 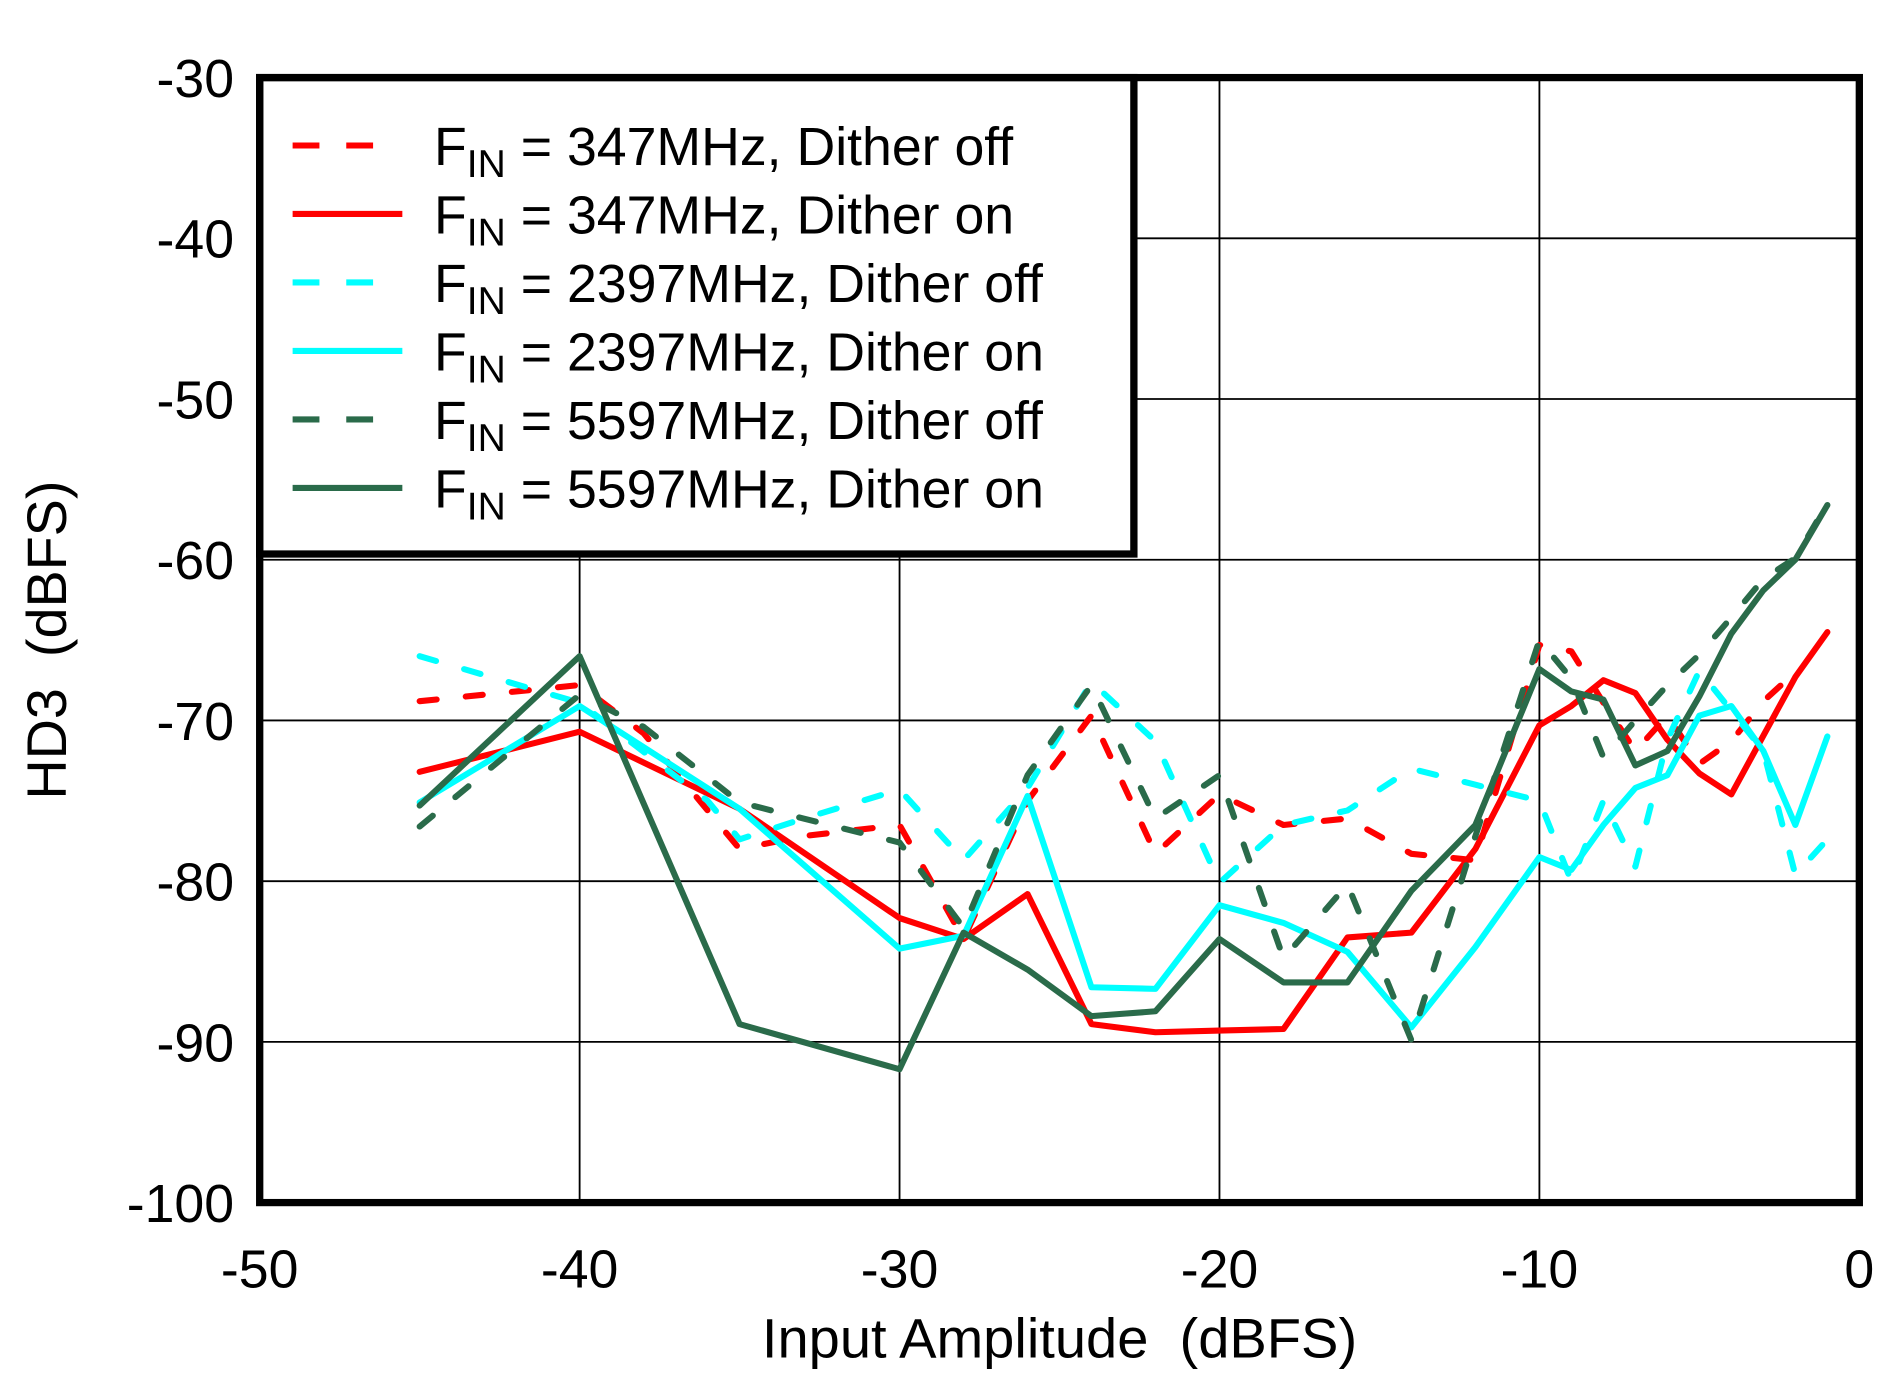 I want to click on x-tick-label: 0, so click(x=1859, y=1270).